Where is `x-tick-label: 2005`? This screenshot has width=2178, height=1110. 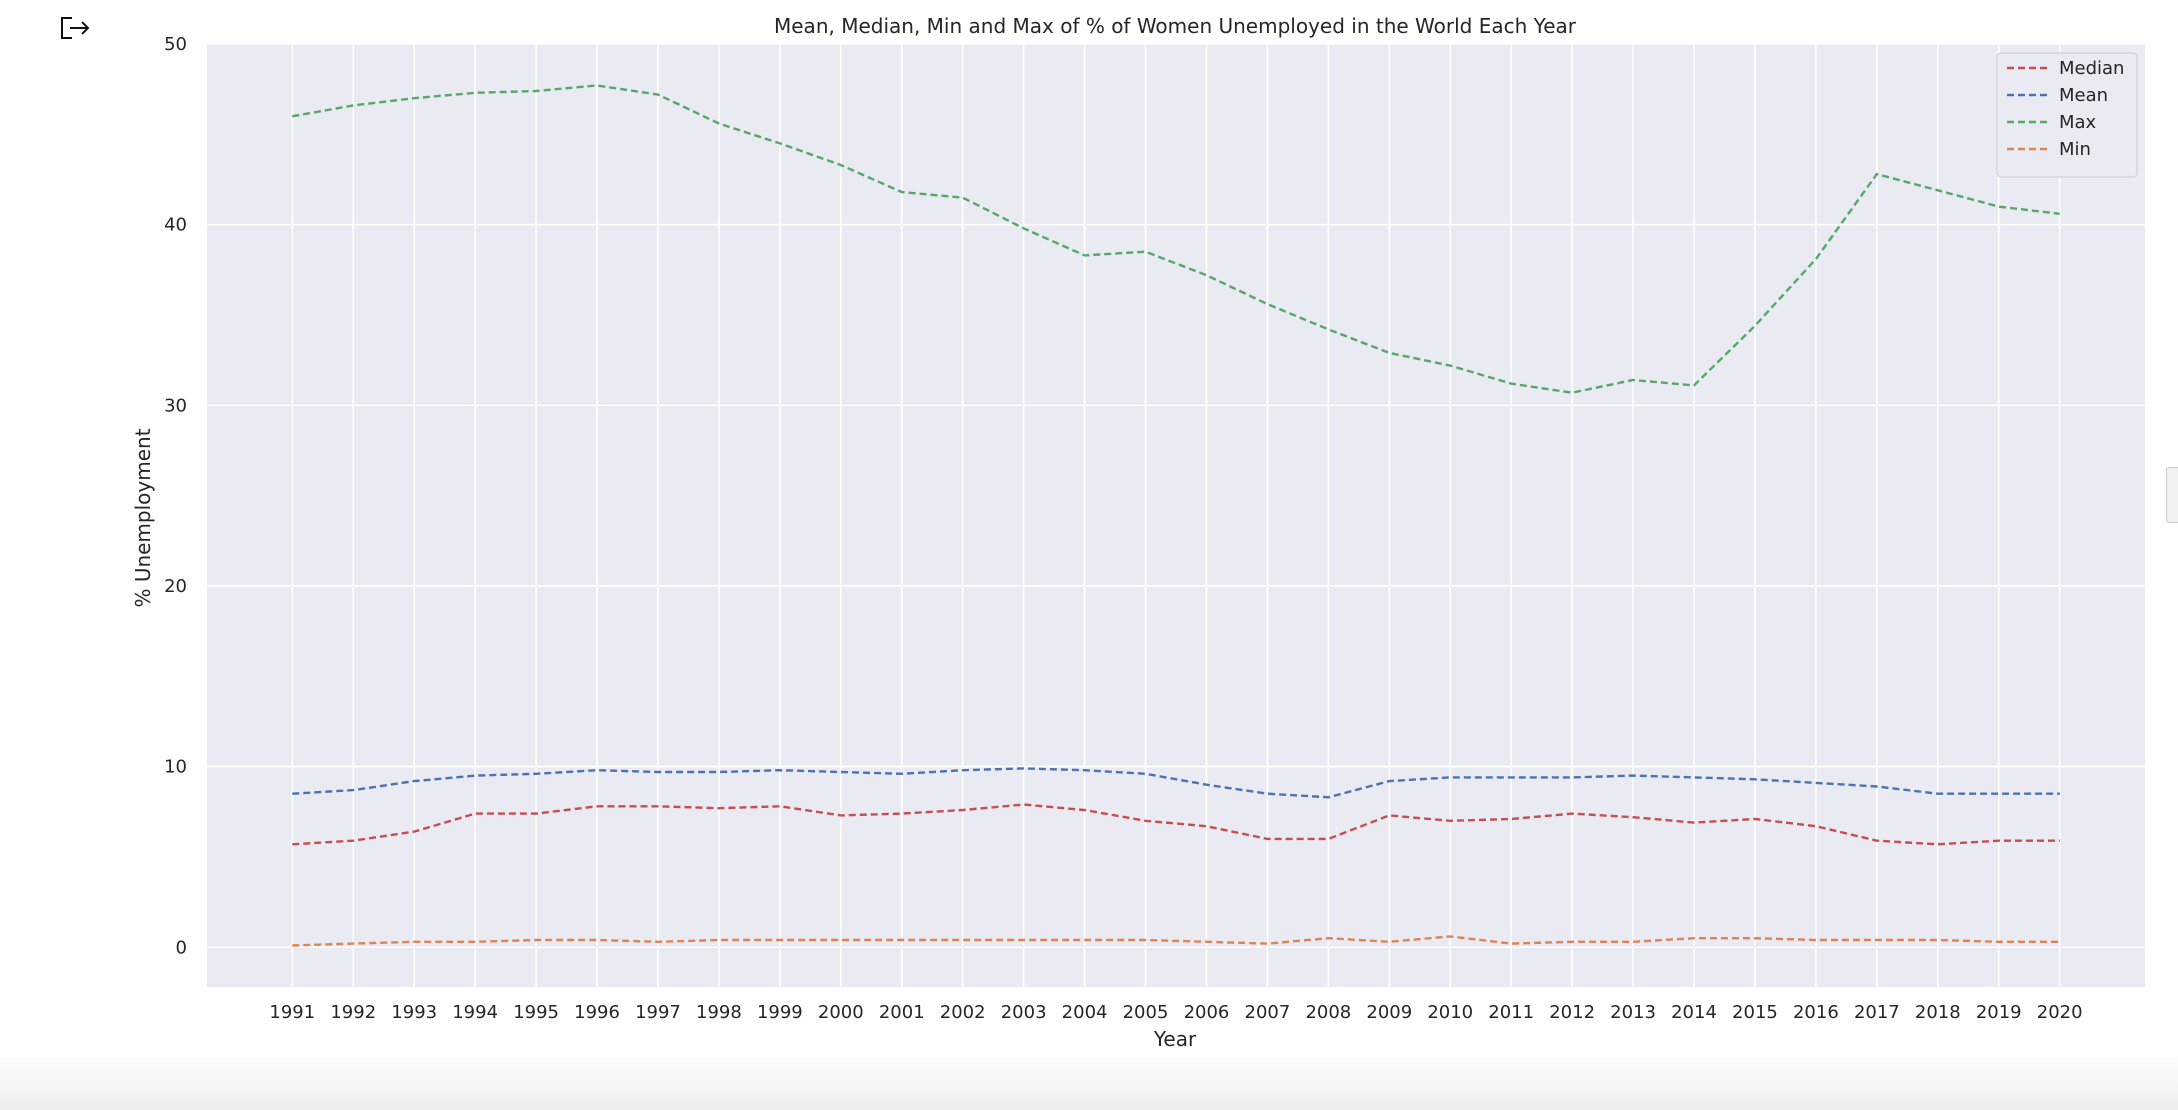
x-tick-label: 2005 is located at coordinates (1146, 1012).